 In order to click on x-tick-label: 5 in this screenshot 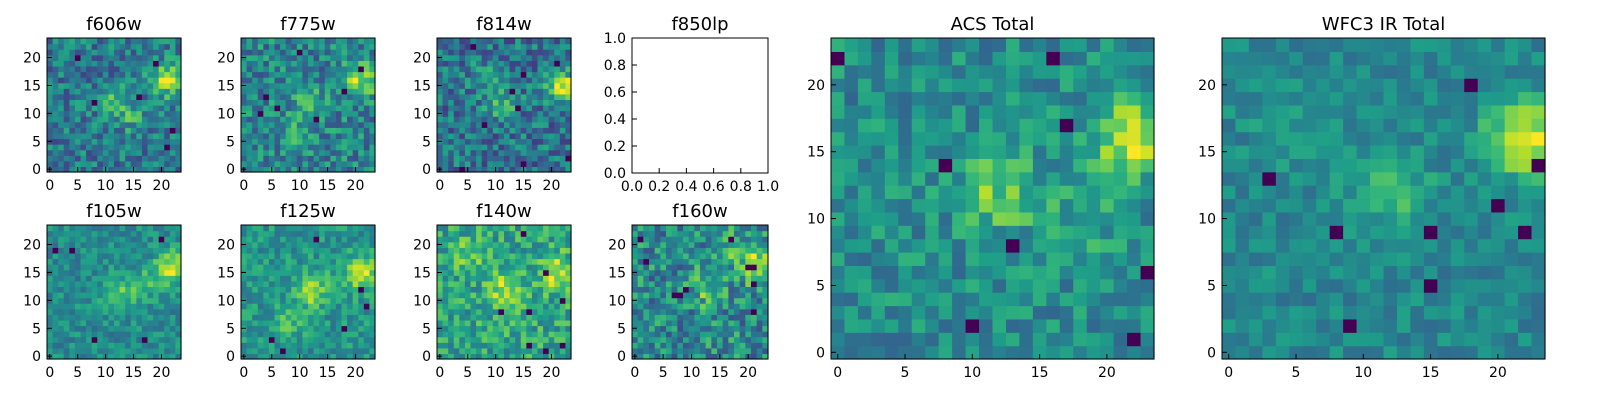, I will do `click(271, 186)`.